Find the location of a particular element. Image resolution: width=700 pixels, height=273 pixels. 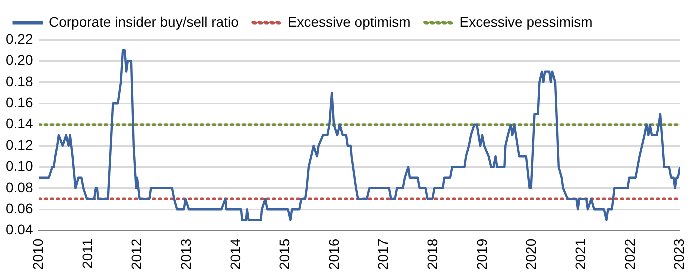

x-tick-label: 2023 is located at coordinates (679, 254).